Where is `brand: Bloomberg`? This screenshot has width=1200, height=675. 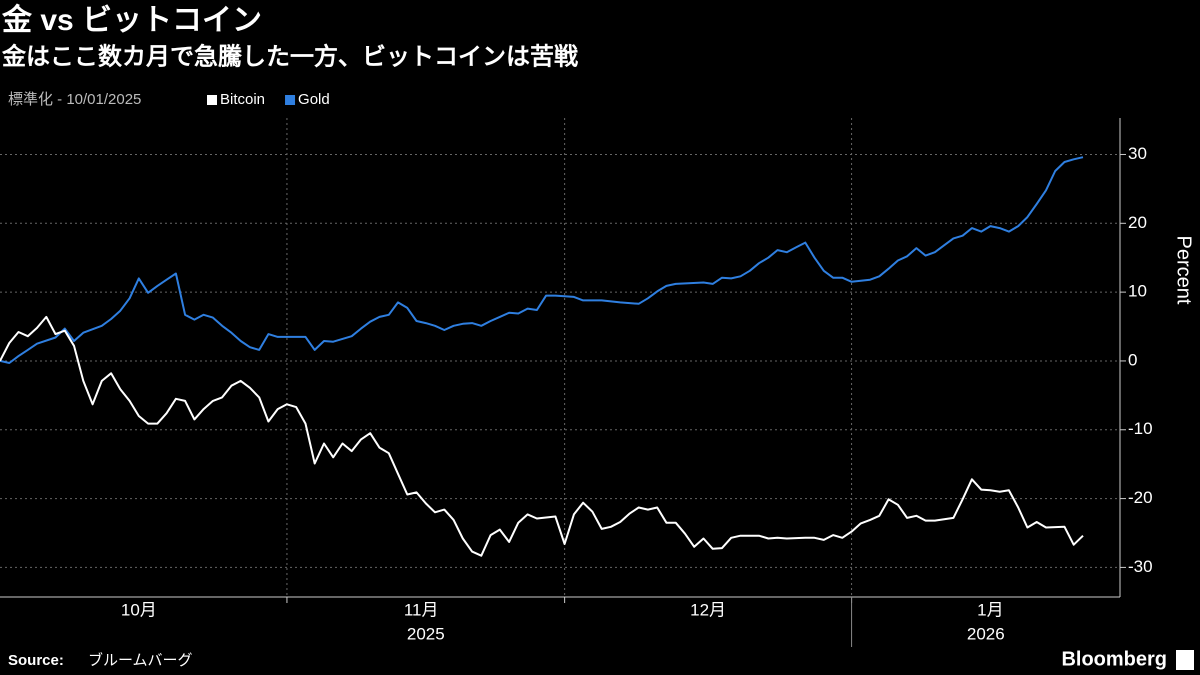 brand: Bloomberg is located at coordinates (1114, 659).